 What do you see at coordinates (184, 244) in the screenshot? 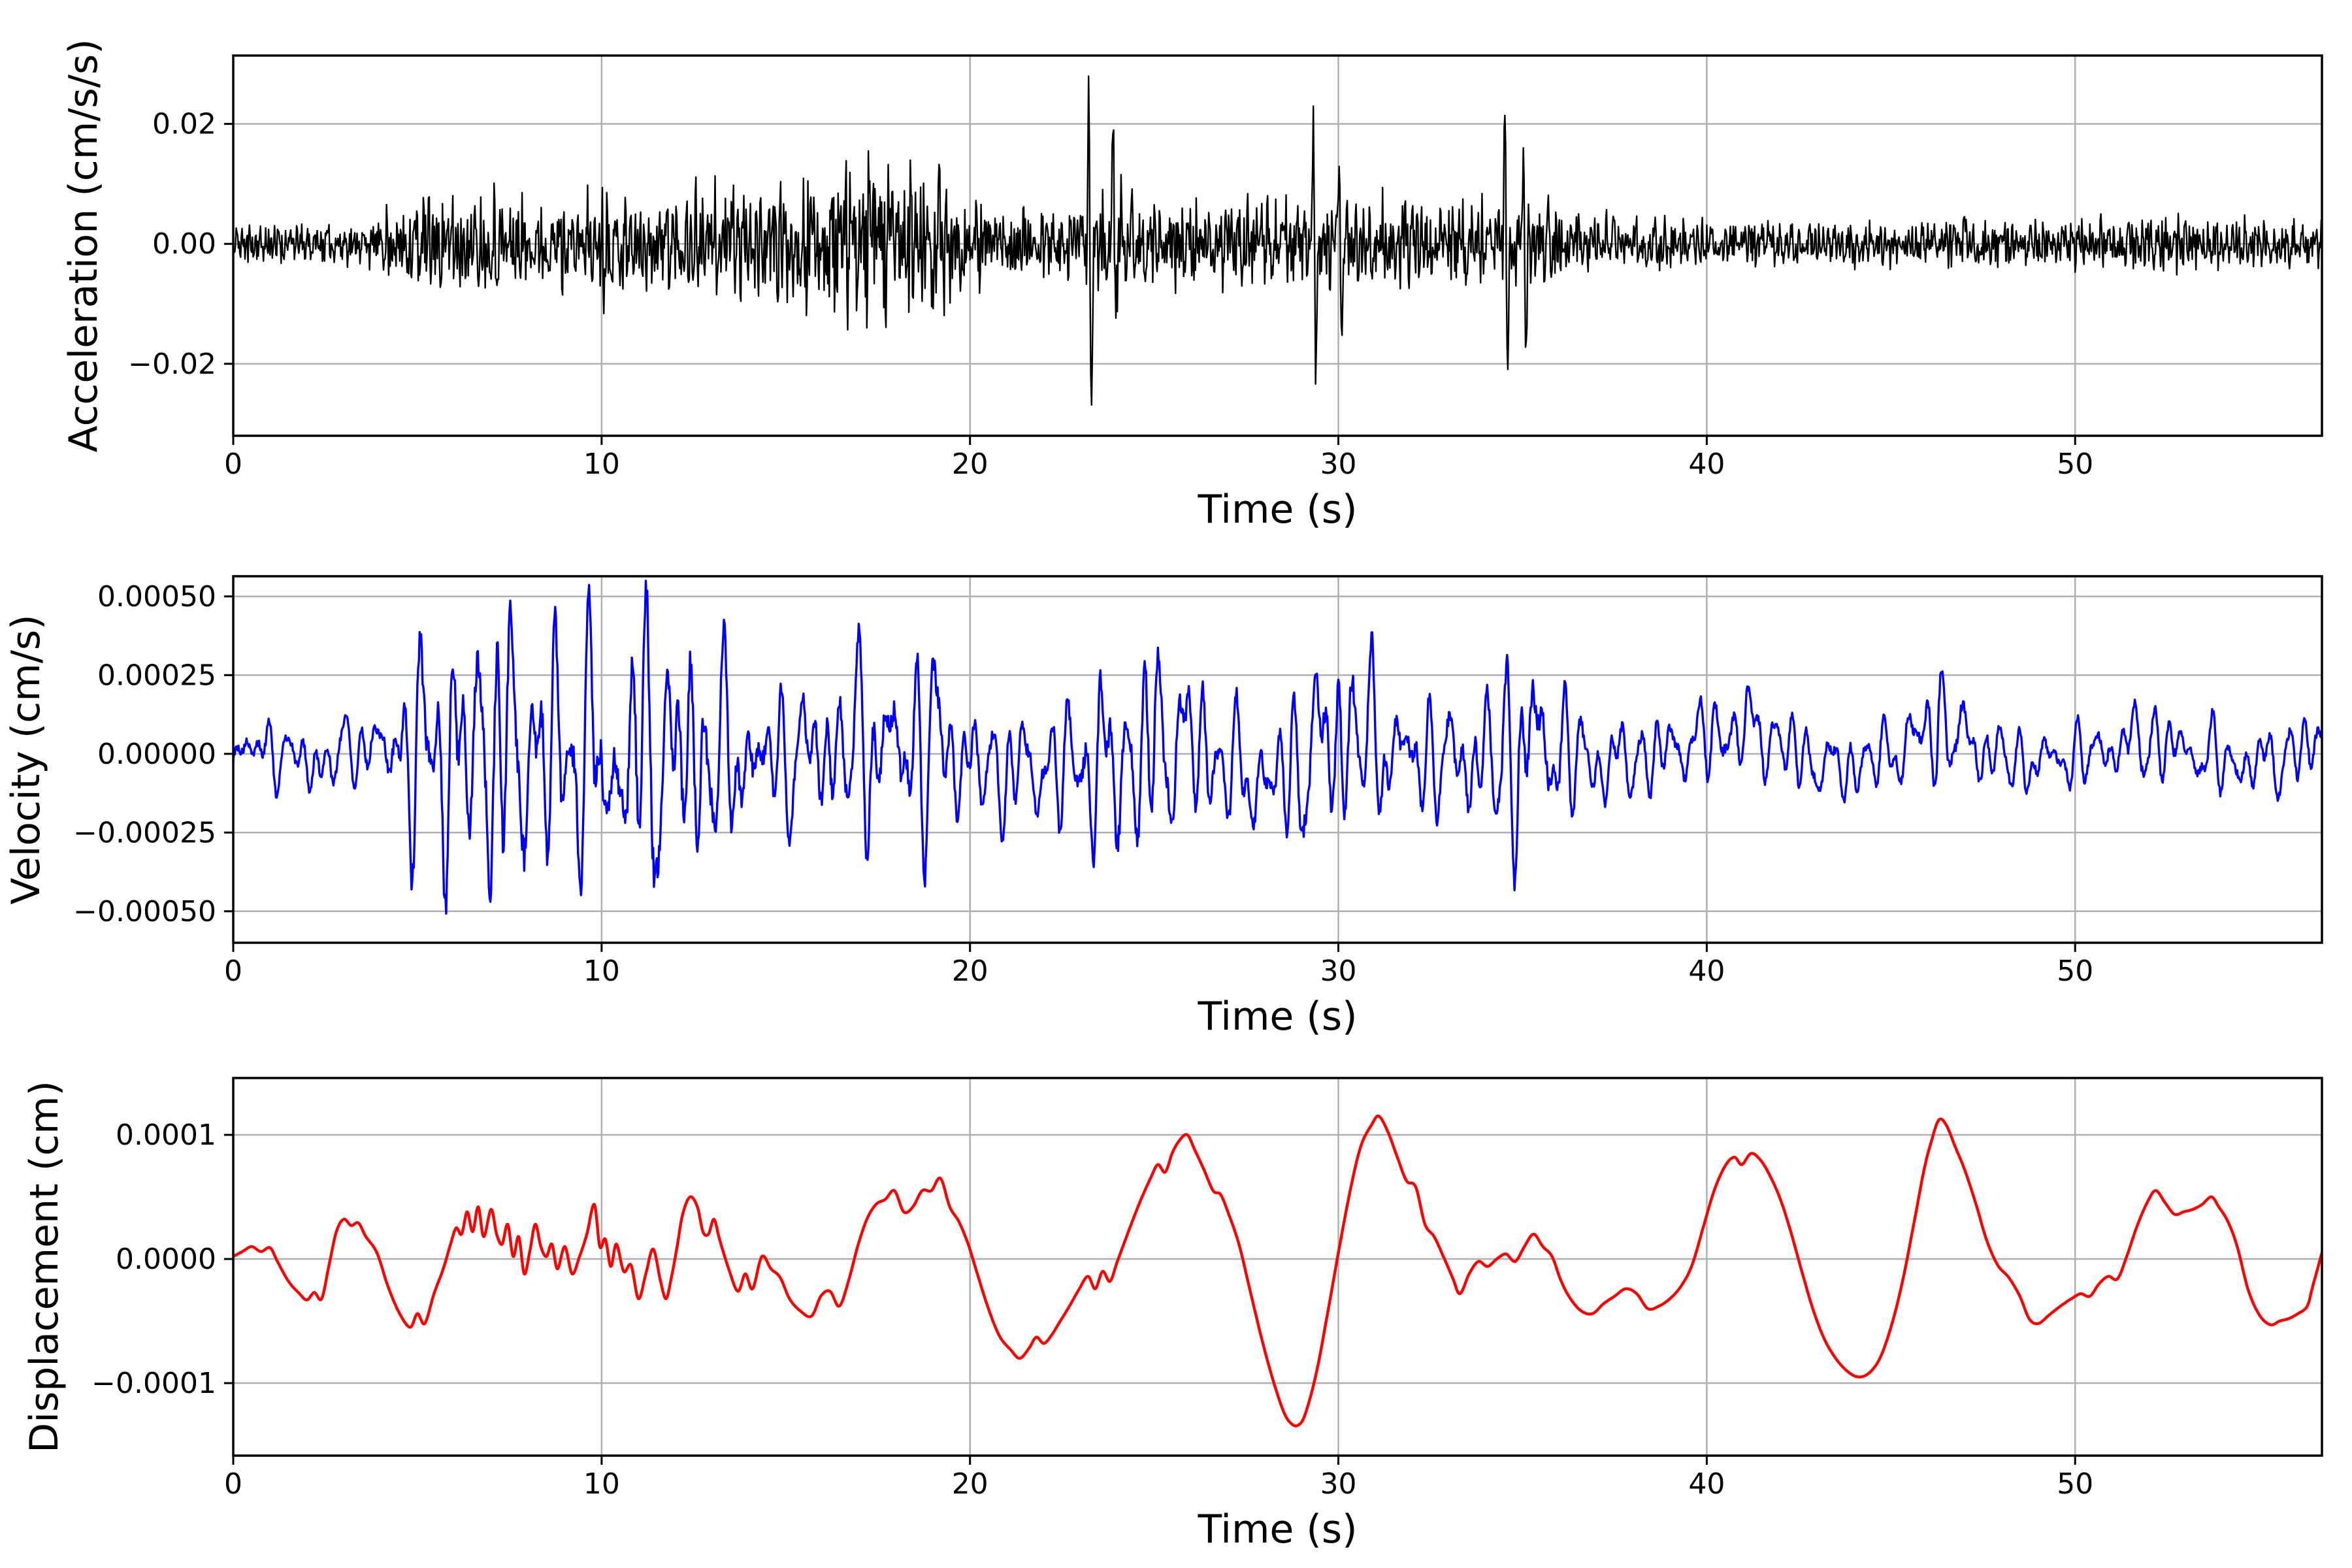
I see `y-tick-label: 0.00` at bounding box center [184, 244].